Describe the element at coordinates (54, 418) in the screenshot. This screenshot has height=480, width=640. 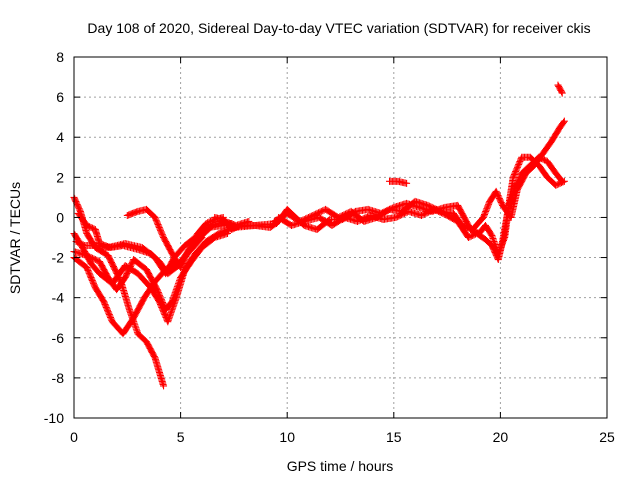
I see `y-tick-label: -10` at that location.